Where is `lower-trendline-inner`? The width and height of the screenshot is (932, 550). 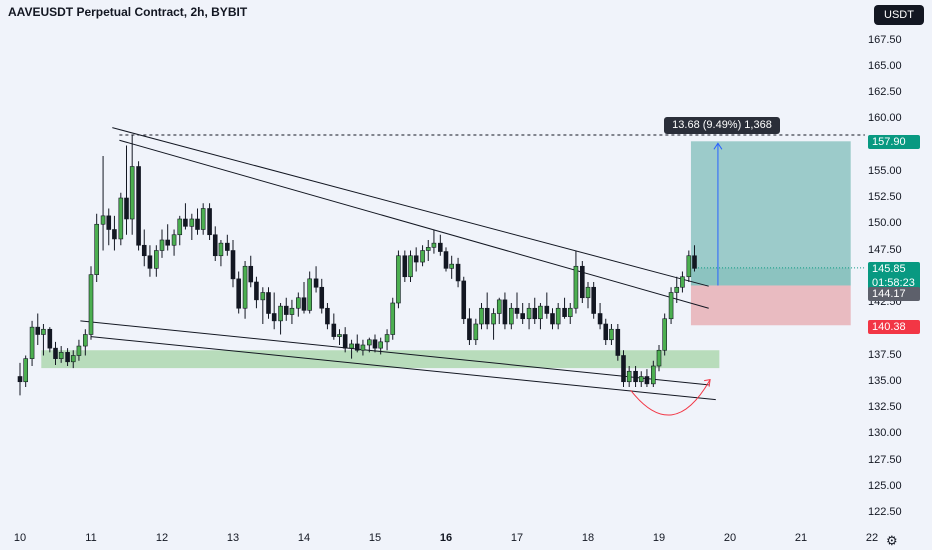 lower-trendline-inner is located at coordinates (394, 353).